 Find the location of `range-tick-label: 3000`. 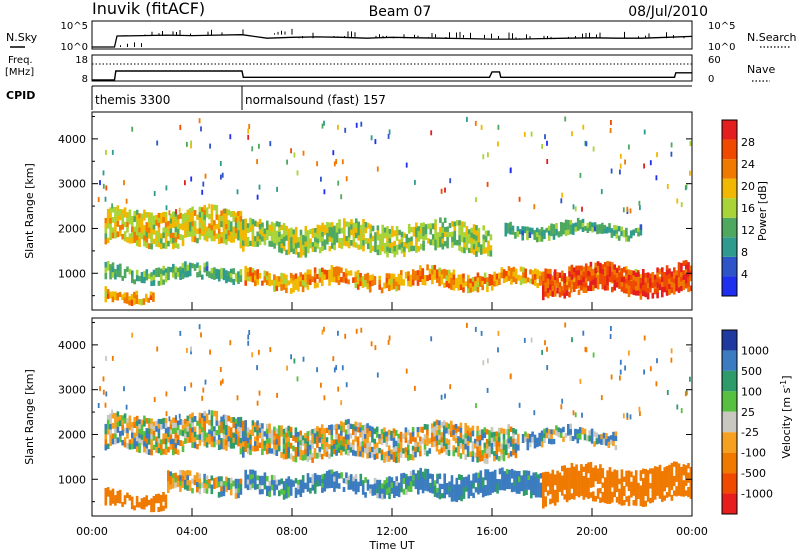

range-tick-label: 3000 is located at coordinates (72, 184).